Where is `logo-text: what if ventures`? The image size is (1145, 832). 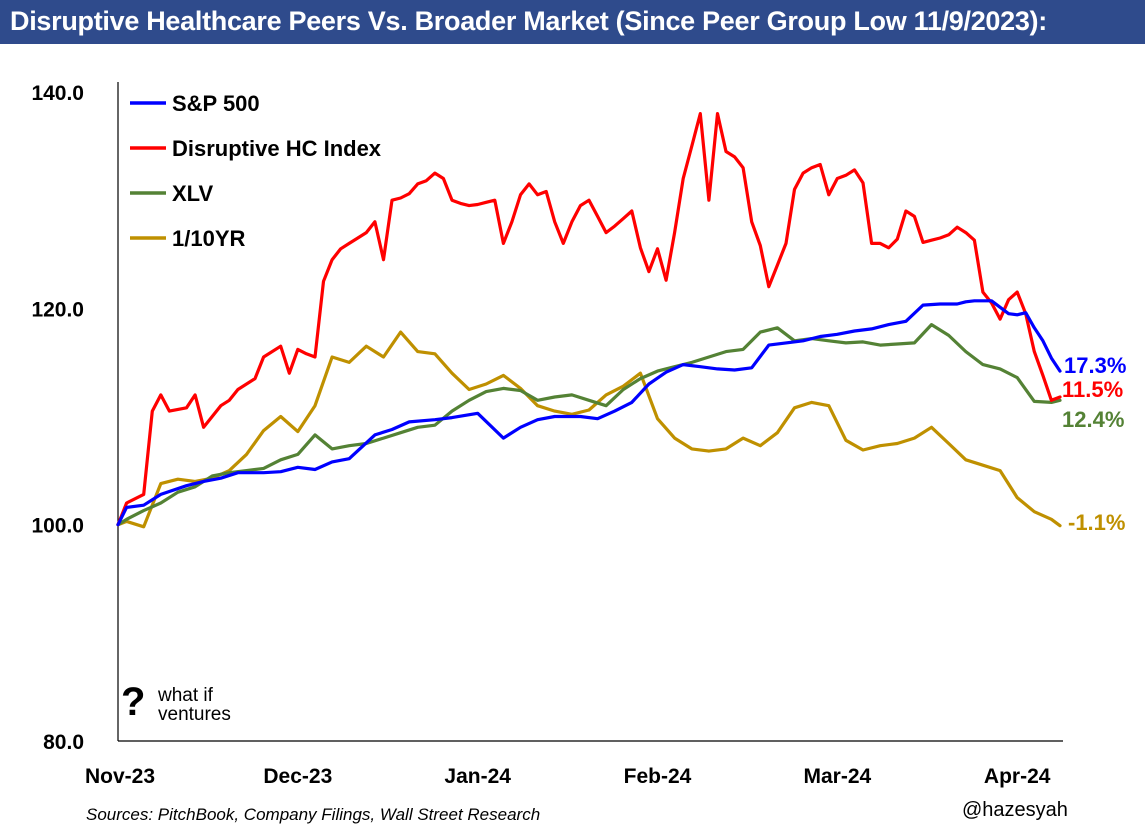 logo-text: what if ventures is located at coordinates (213, 705).